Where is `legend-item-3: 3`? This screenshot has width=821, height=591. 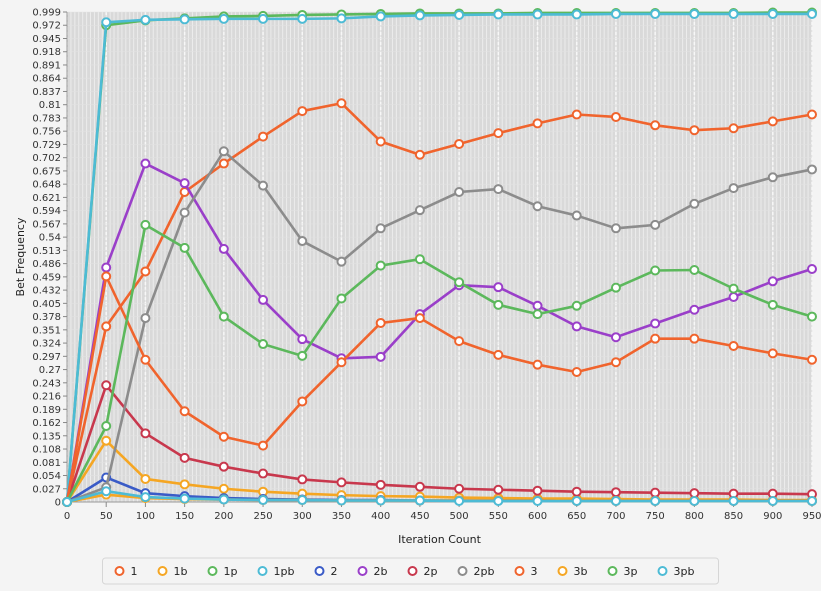
legend-item-3: 3 is located at coordinates (526, 571).